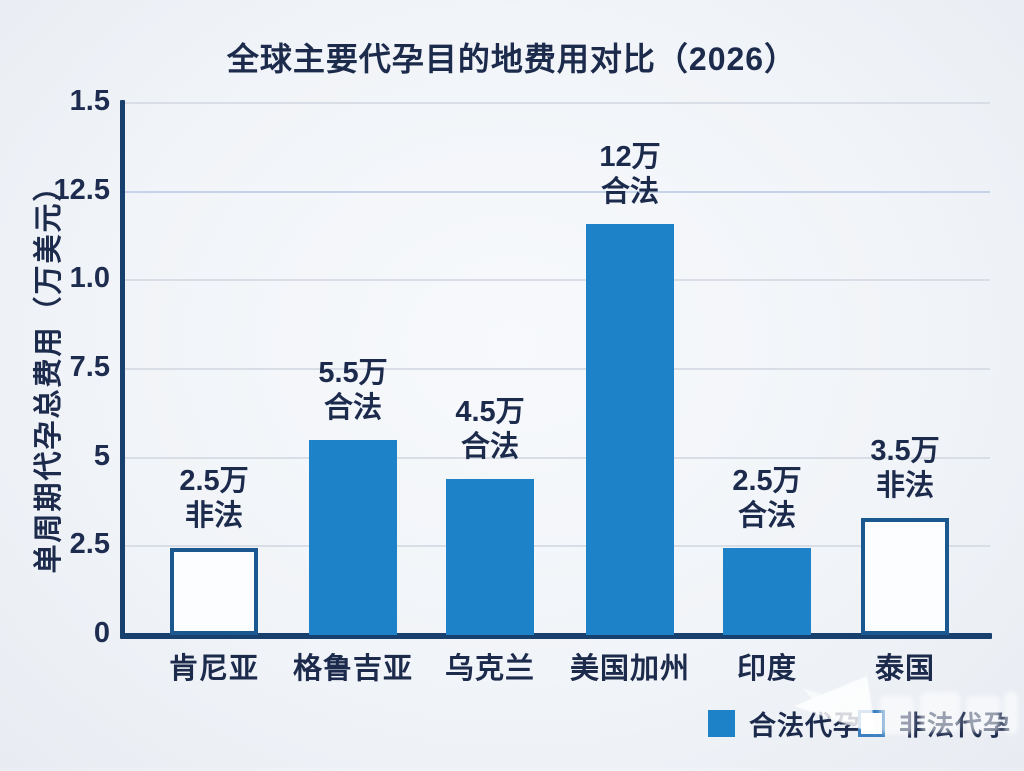  What do you see at coordinates (721, 723) in the screenshot?
I see `legal-swatch-icon` at bounding box center [721, 723].